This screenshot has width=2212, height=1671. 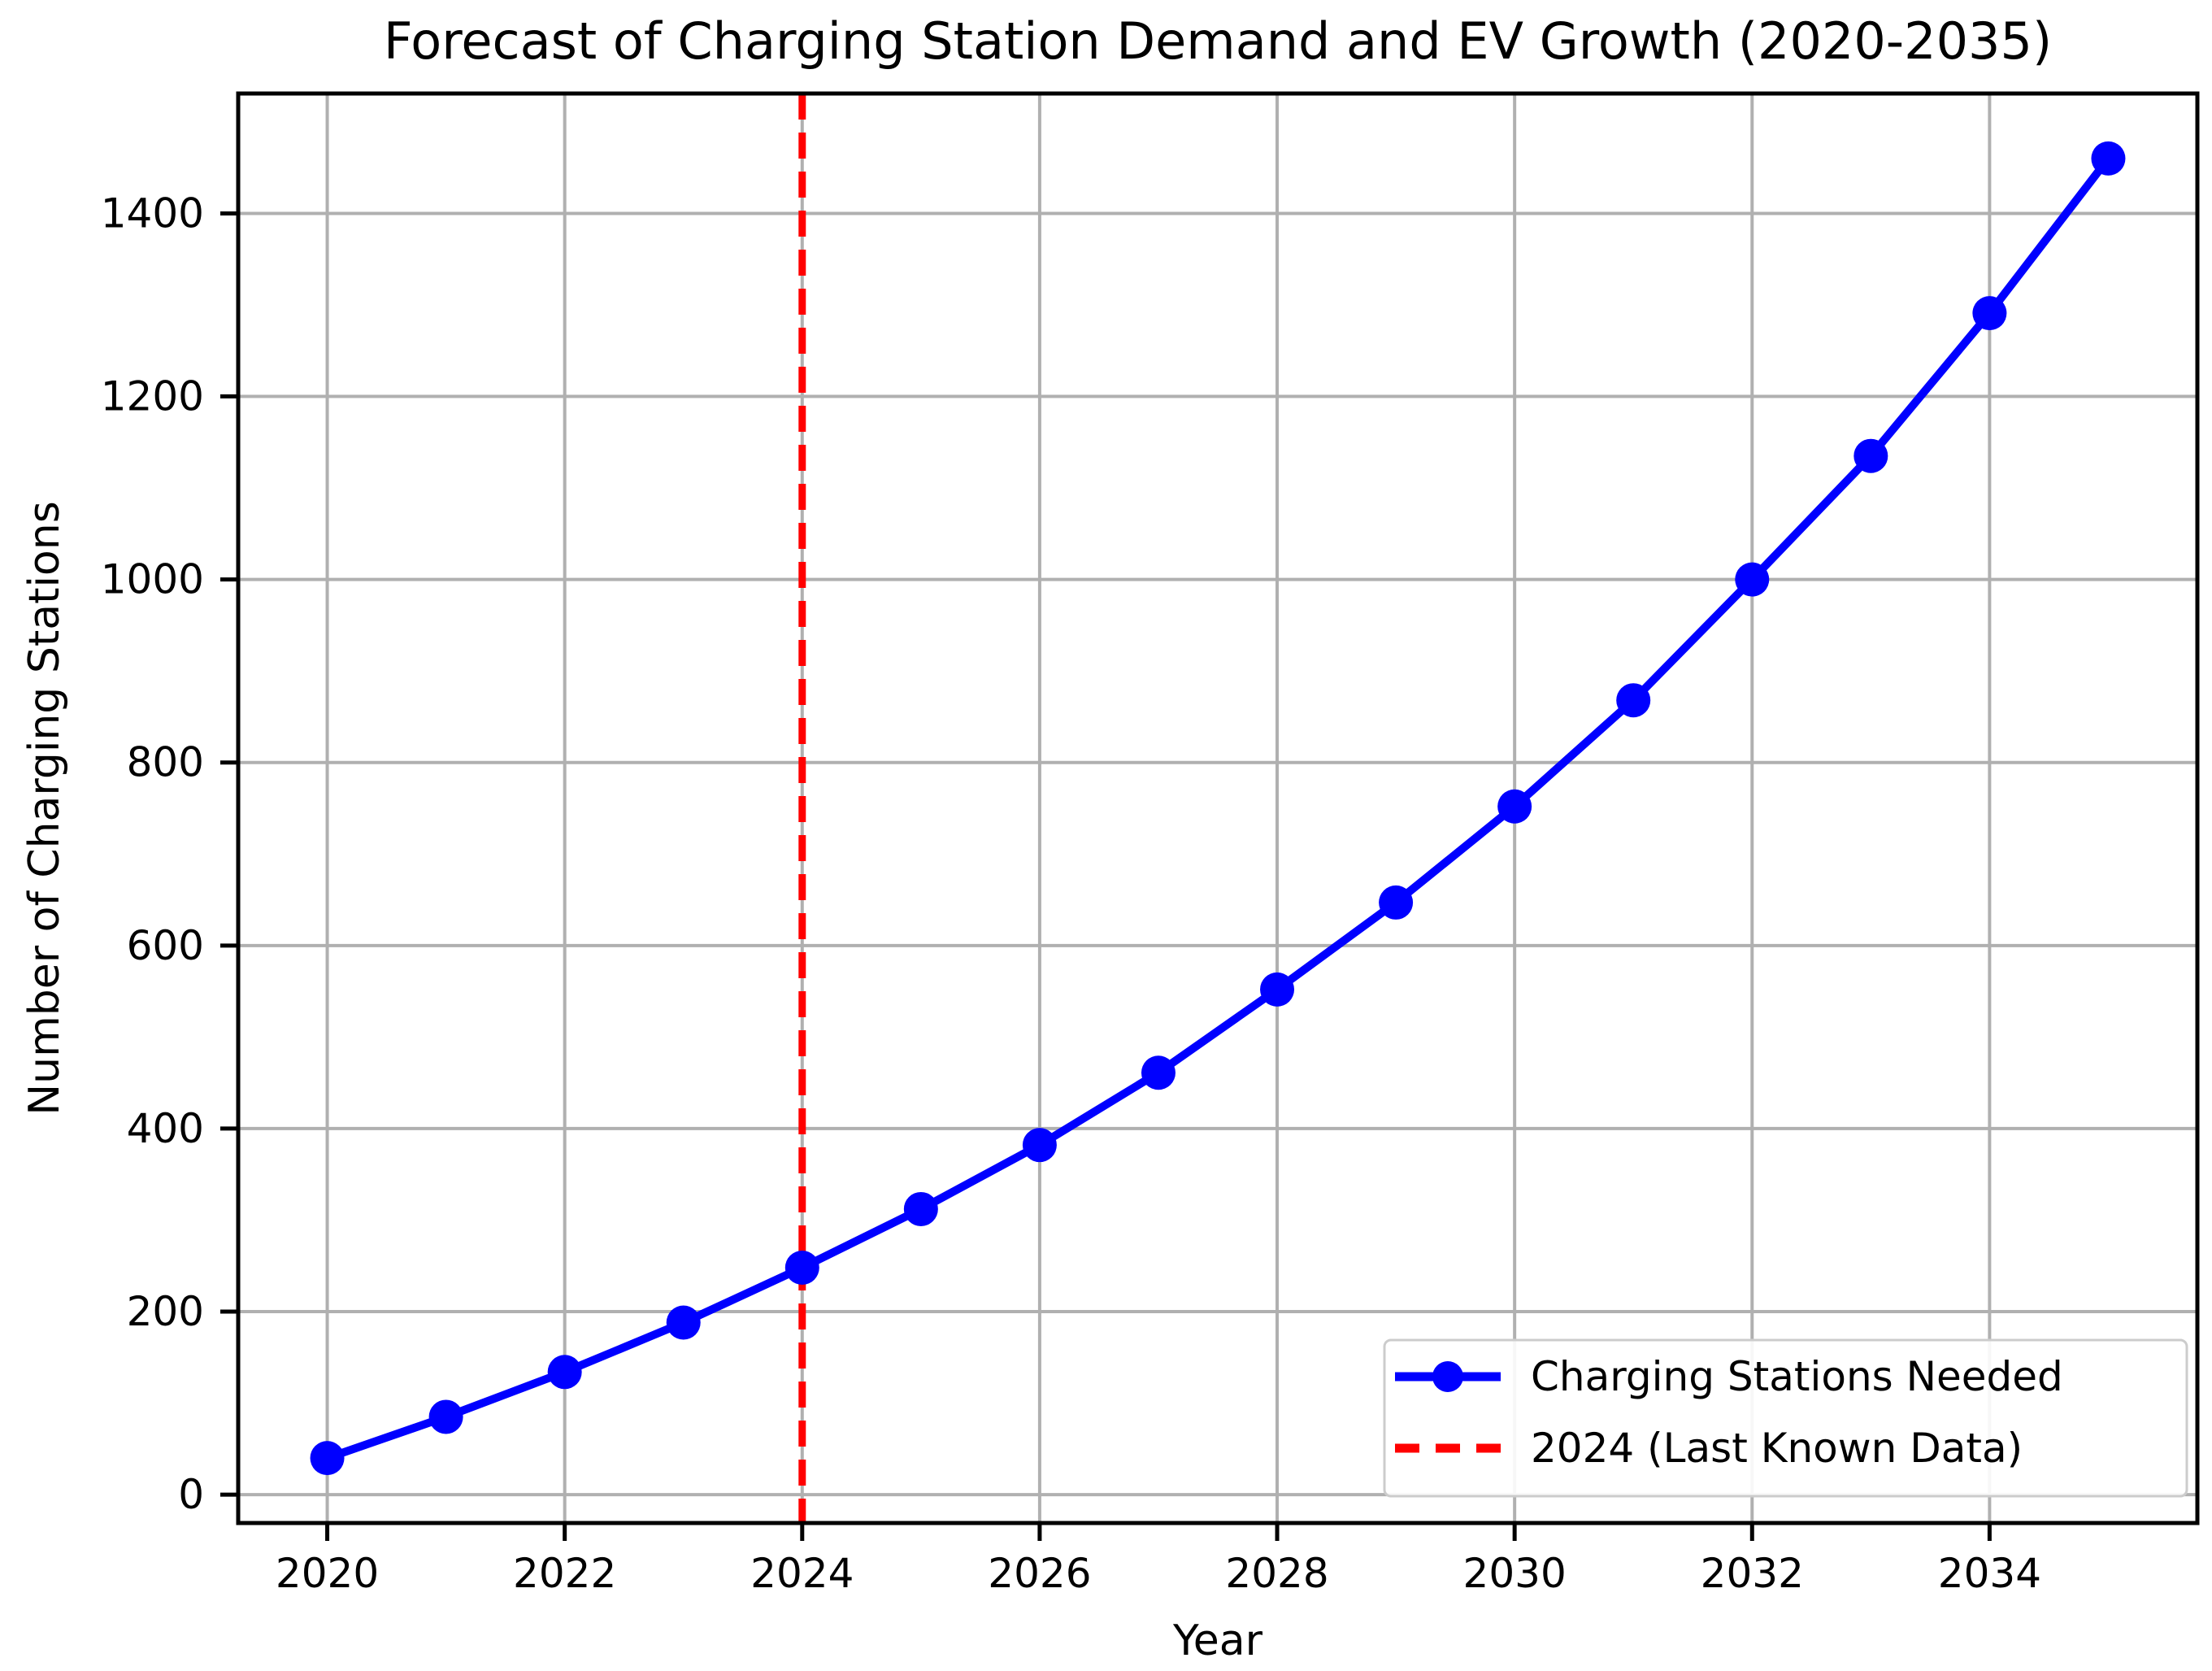 What do you see at coordinates (165, 1128) in the screenshot?
I see `y-tick-label: 400` at bounding box center [165, 1128].